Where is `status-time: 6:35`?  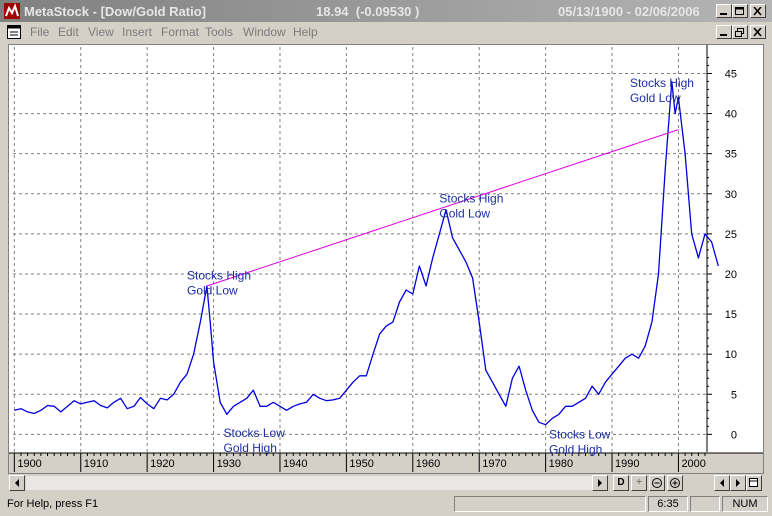 status-time: 6:35 is located at coordinates (668, 504).